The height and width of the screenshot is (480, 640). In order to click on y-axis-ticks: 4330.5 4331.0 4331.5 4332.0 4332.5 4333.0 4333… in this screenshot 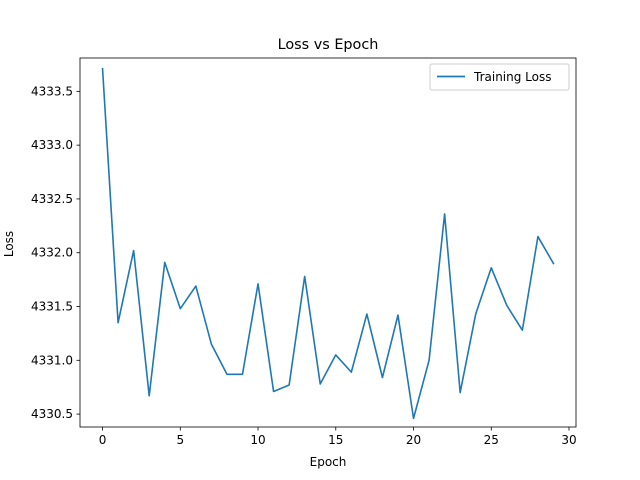, I will do `click(55, 252)`.